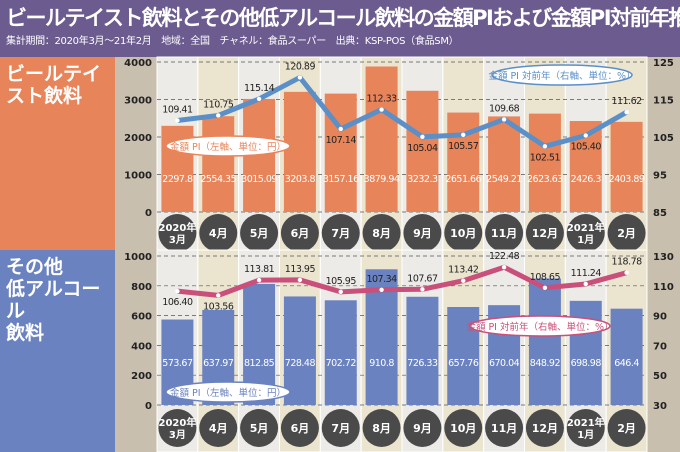 This screenshot has height=452, width=680. I want to click on month-label: 9月, so click(422, 233).